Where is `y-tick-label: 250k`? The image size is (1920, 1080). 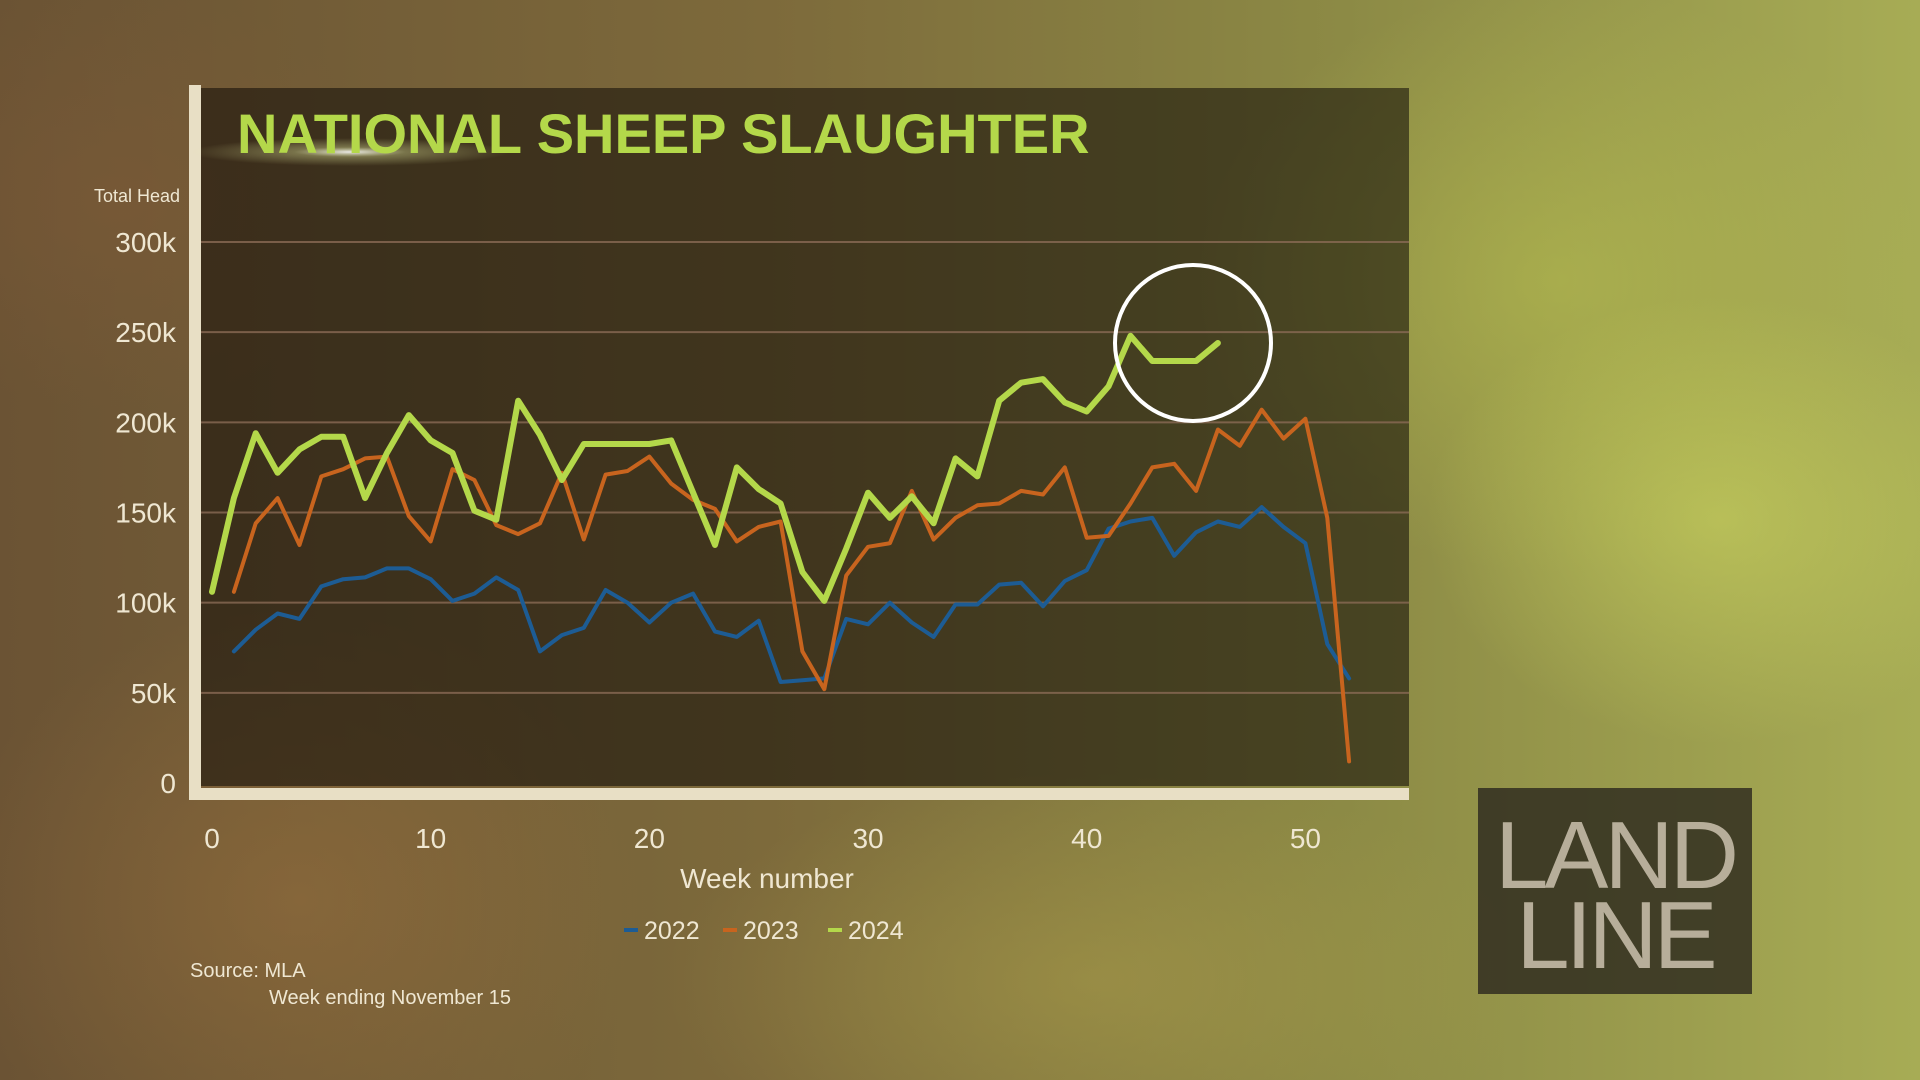
y-tick-label: 250k is located at coordinates (146, 332).